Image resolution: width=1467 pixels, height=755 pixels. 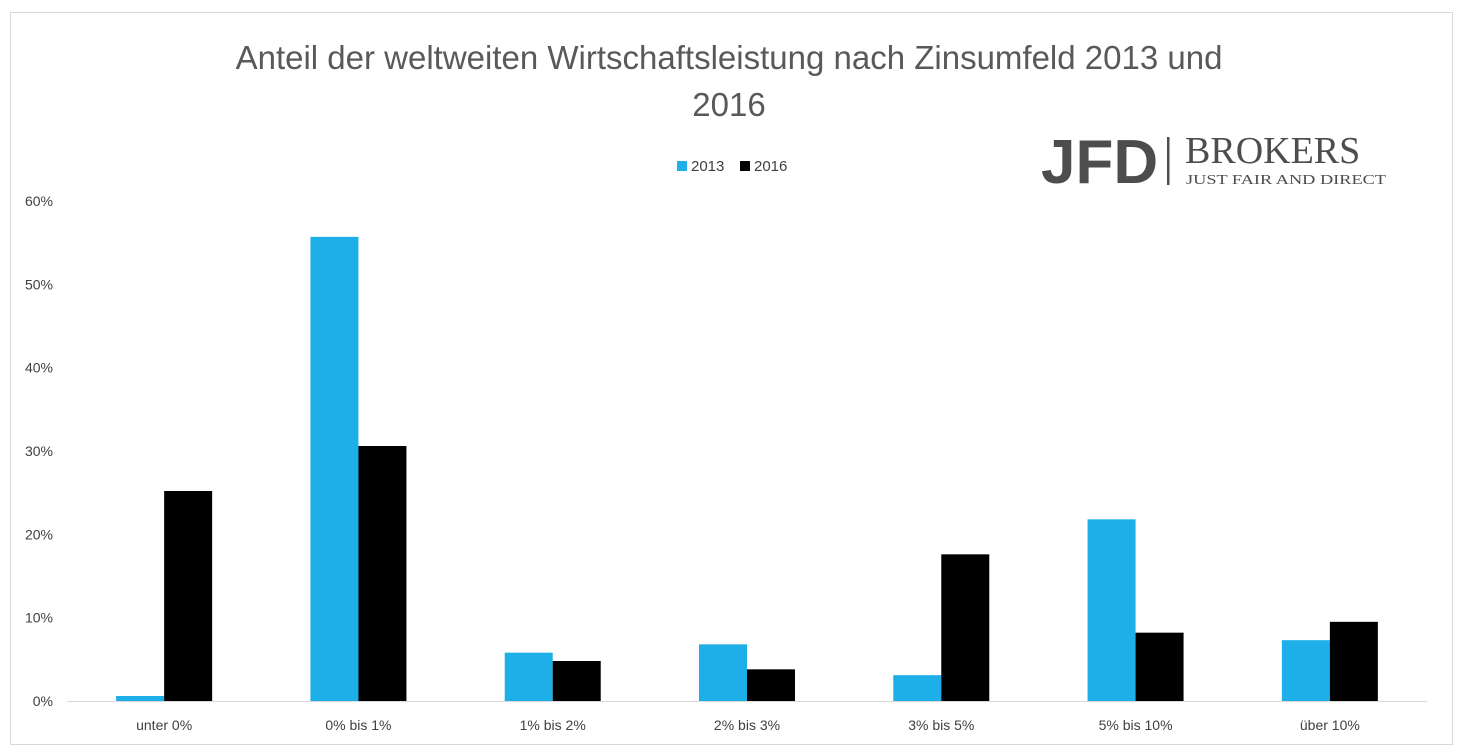 What do you see at coordinates (1330, 725) in the screenshot?
I see `x-tick-label: über 10%` at bounding box center [1330, 725].